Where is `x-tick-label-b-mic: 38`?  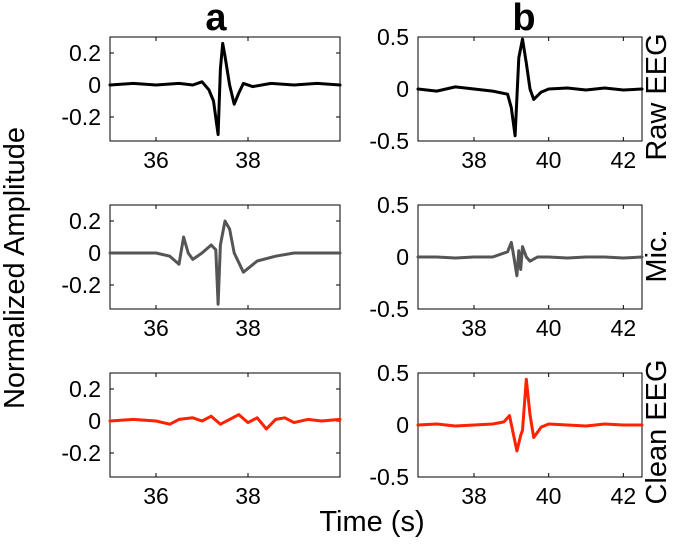 x-tick-label-b-mic: 38 is located at coordinates (474, 328).